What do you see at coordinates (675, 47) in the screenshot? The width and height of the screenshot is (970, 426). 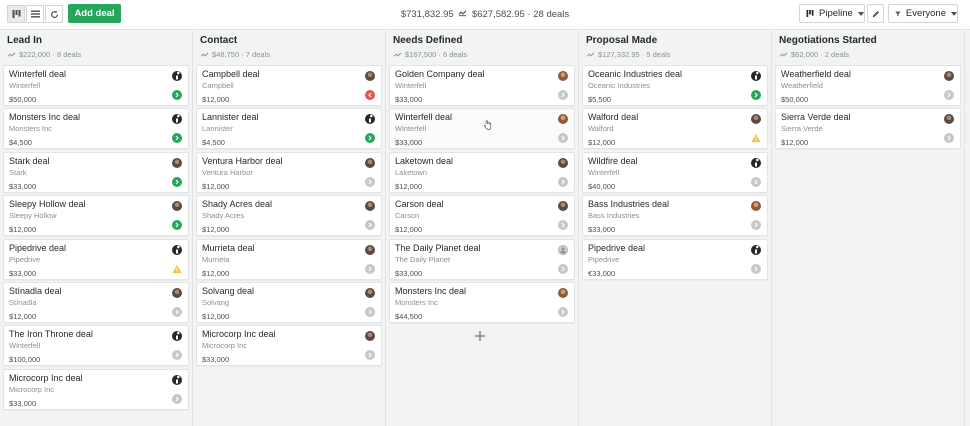 I see `stage-header: Proposal Made $127,332.95 · 5 deals` at bounding box center [675, 47].